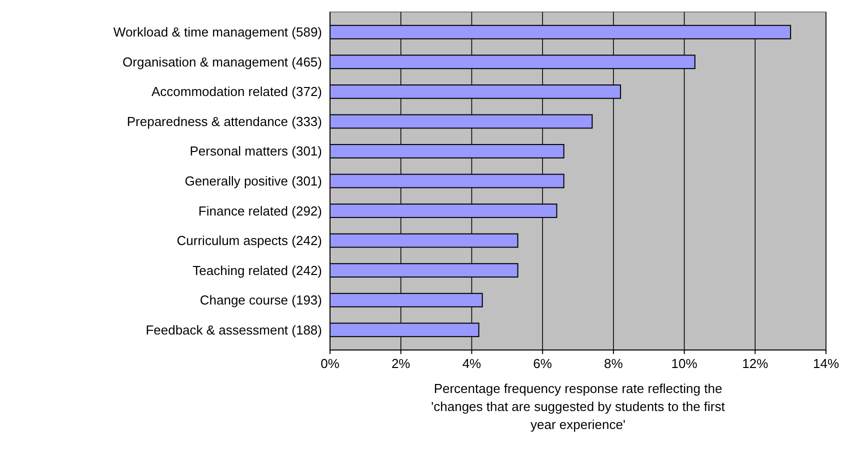  What do you see at coordinates (330, 363) in the screenshot?
I see `x-tick-label: 0%` at bounding box center [330, 363].